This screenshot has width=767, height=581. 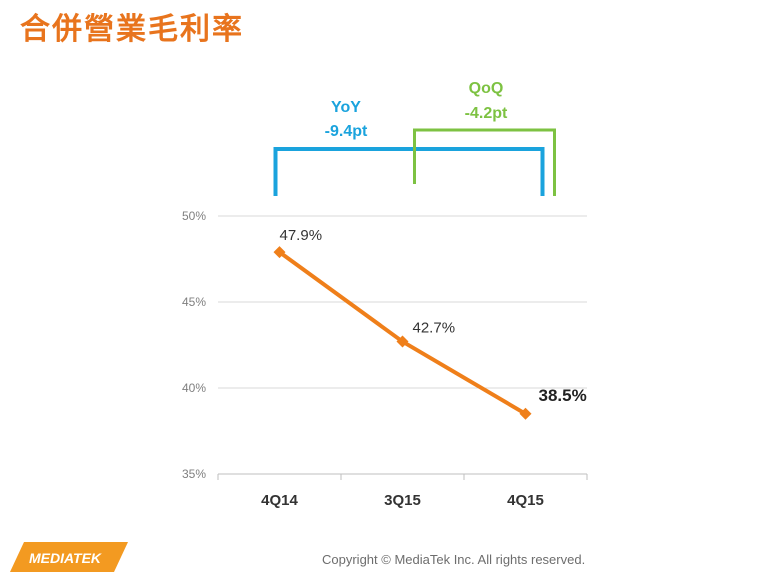 I want to click on data-label: 38.5%, so click(x=563, y=395).